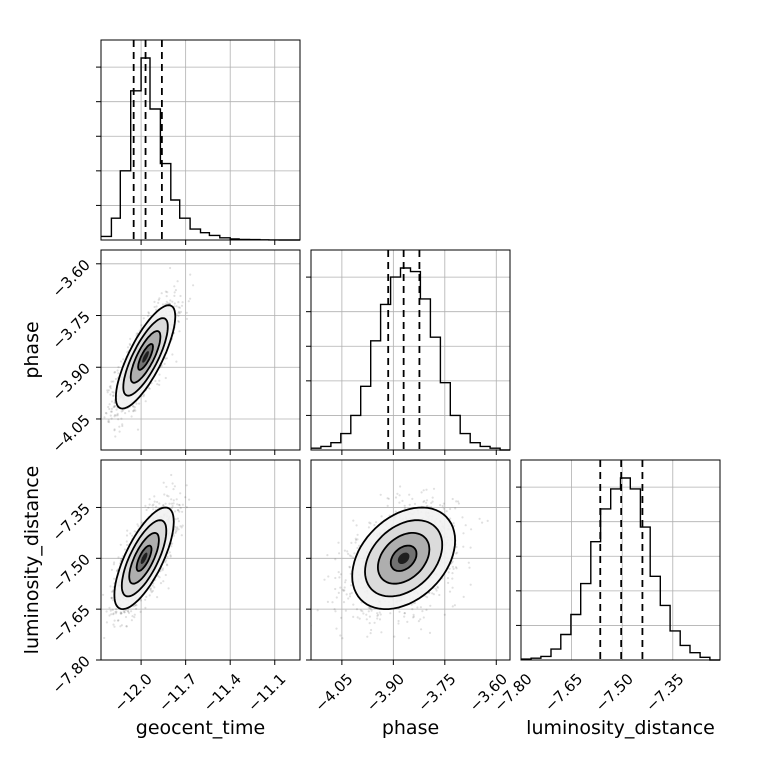 Image resolution: width=760 pixels, height=760 pixels. Describe the element at coordinates (408, 562) in the screenshot. I see `joint-panel-phase-luminosity_distance` at that location.